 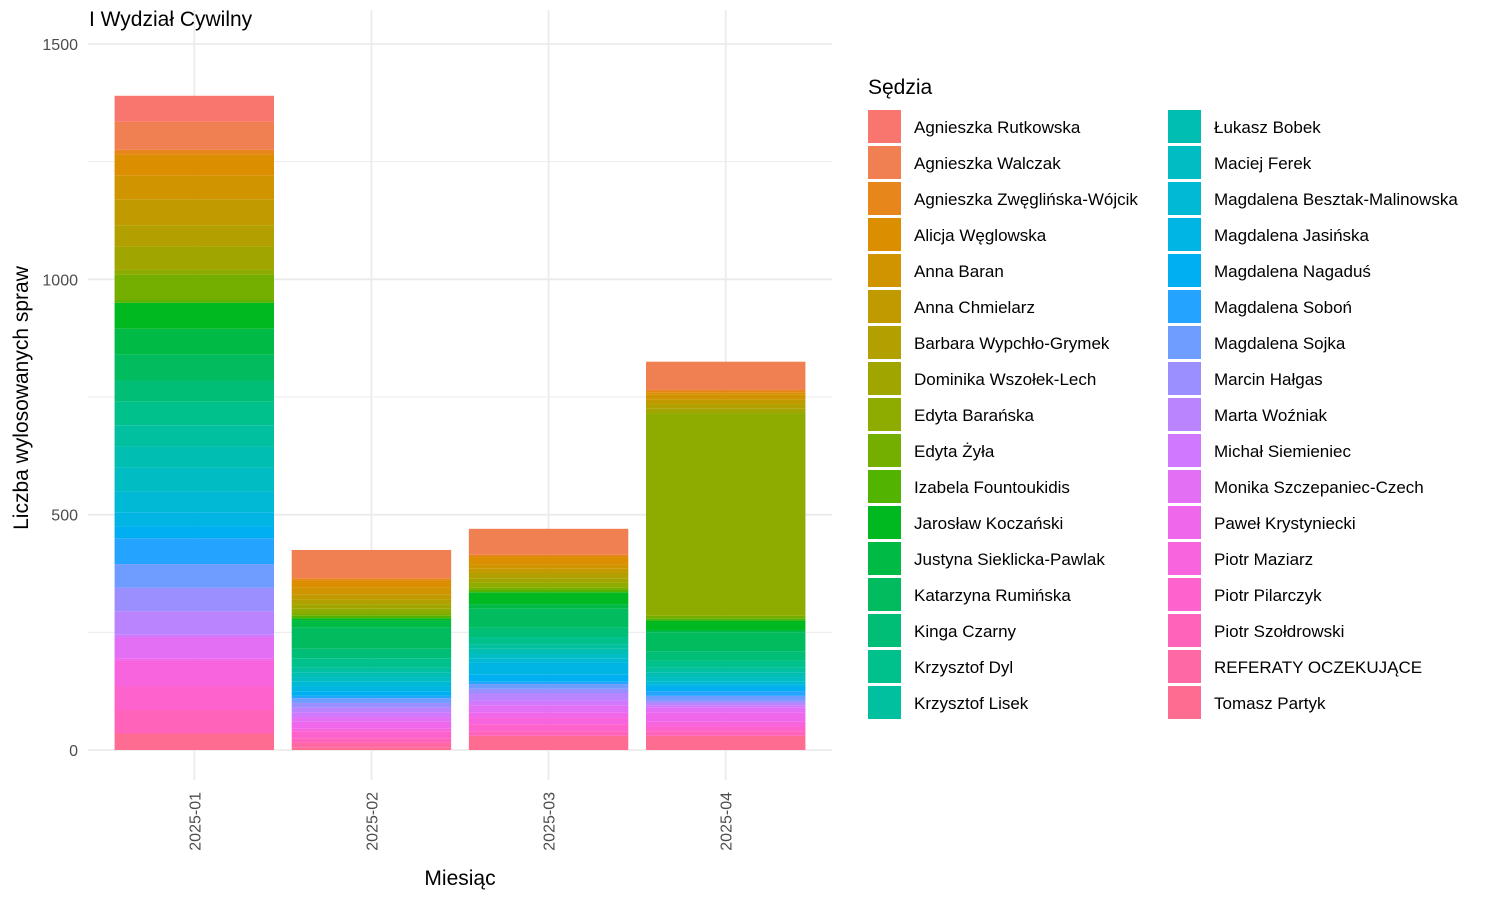 What do you see at coordinates (965, 631) in the screenshot?
I see `legend-label: Kinga Czarny` at bounding box center [965, 631].